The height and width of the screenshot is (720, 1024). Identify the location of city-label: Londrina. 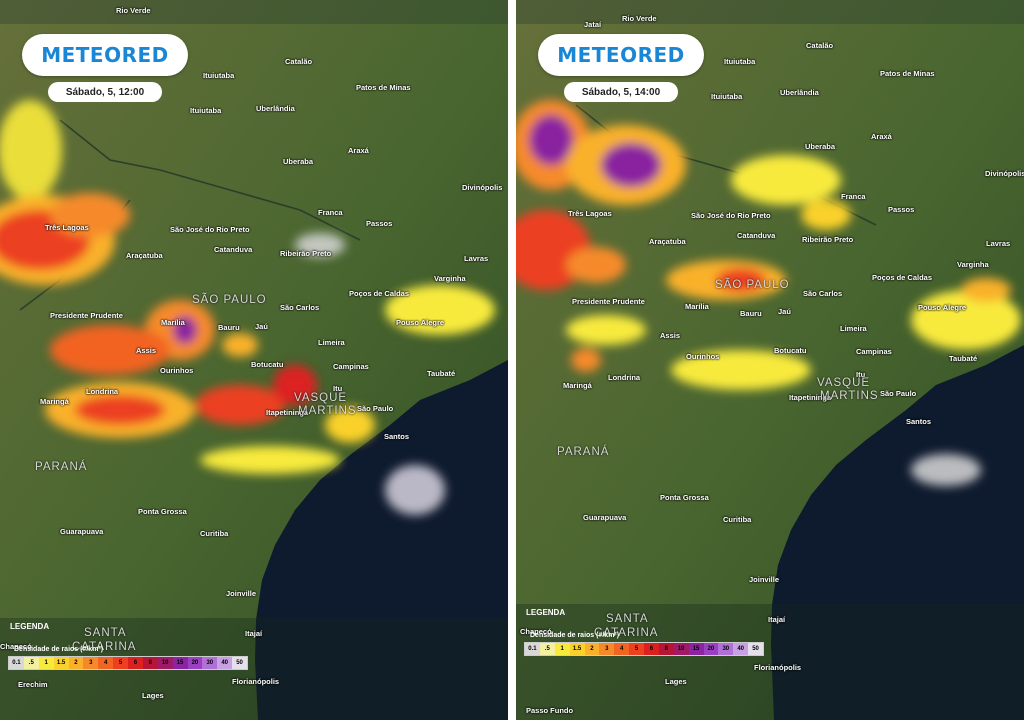
(102, 391).